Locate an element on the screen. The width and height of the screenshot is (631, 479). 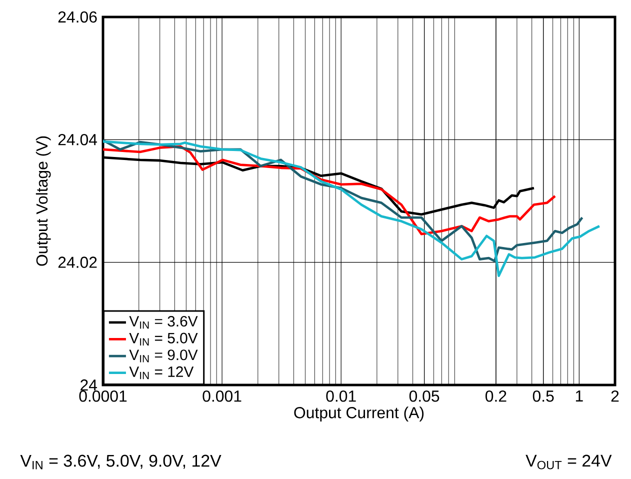
legend-label: V$_{IN}$ = 5.0V is located at coordinates (163, 339).